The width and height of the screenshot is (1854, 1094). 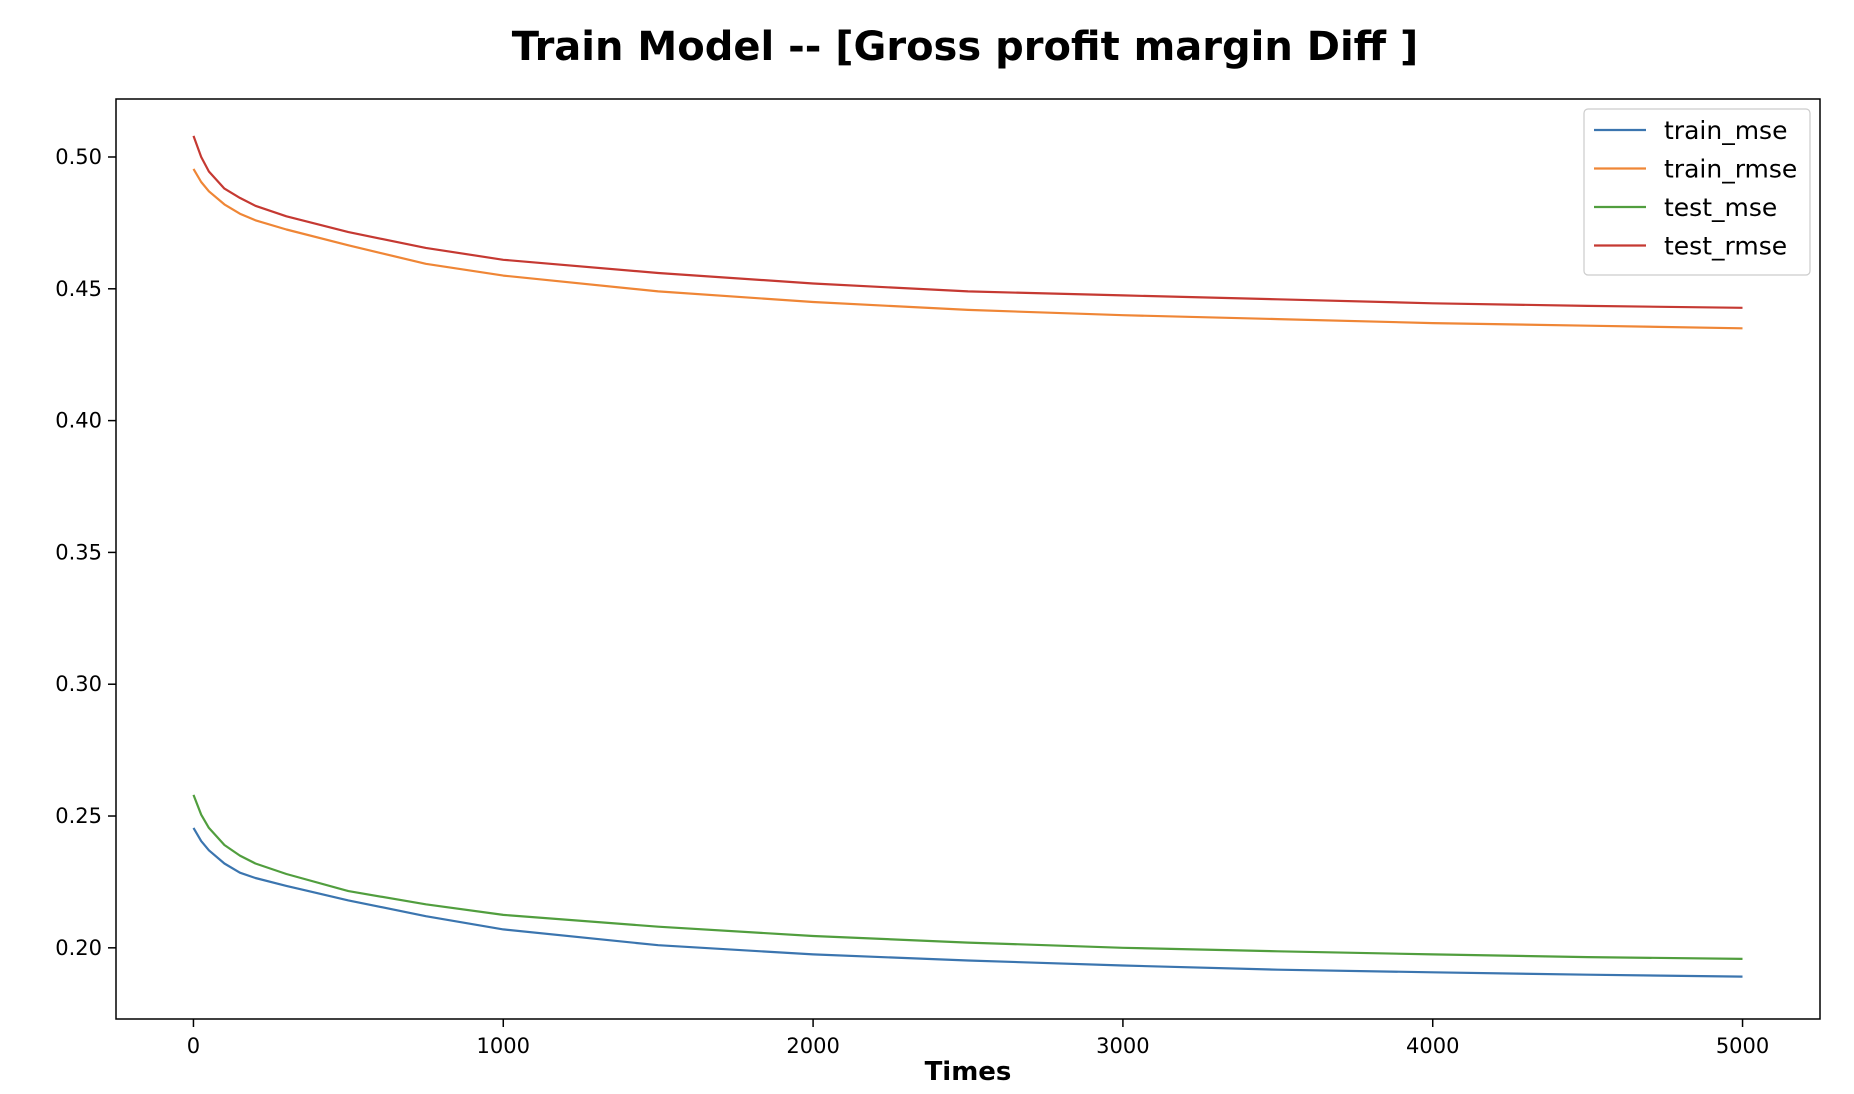 What do you see at coordinates (1720, 207) in the screenshot?
I see `legend-label: test_mse` at bounding box center [1720, 207].